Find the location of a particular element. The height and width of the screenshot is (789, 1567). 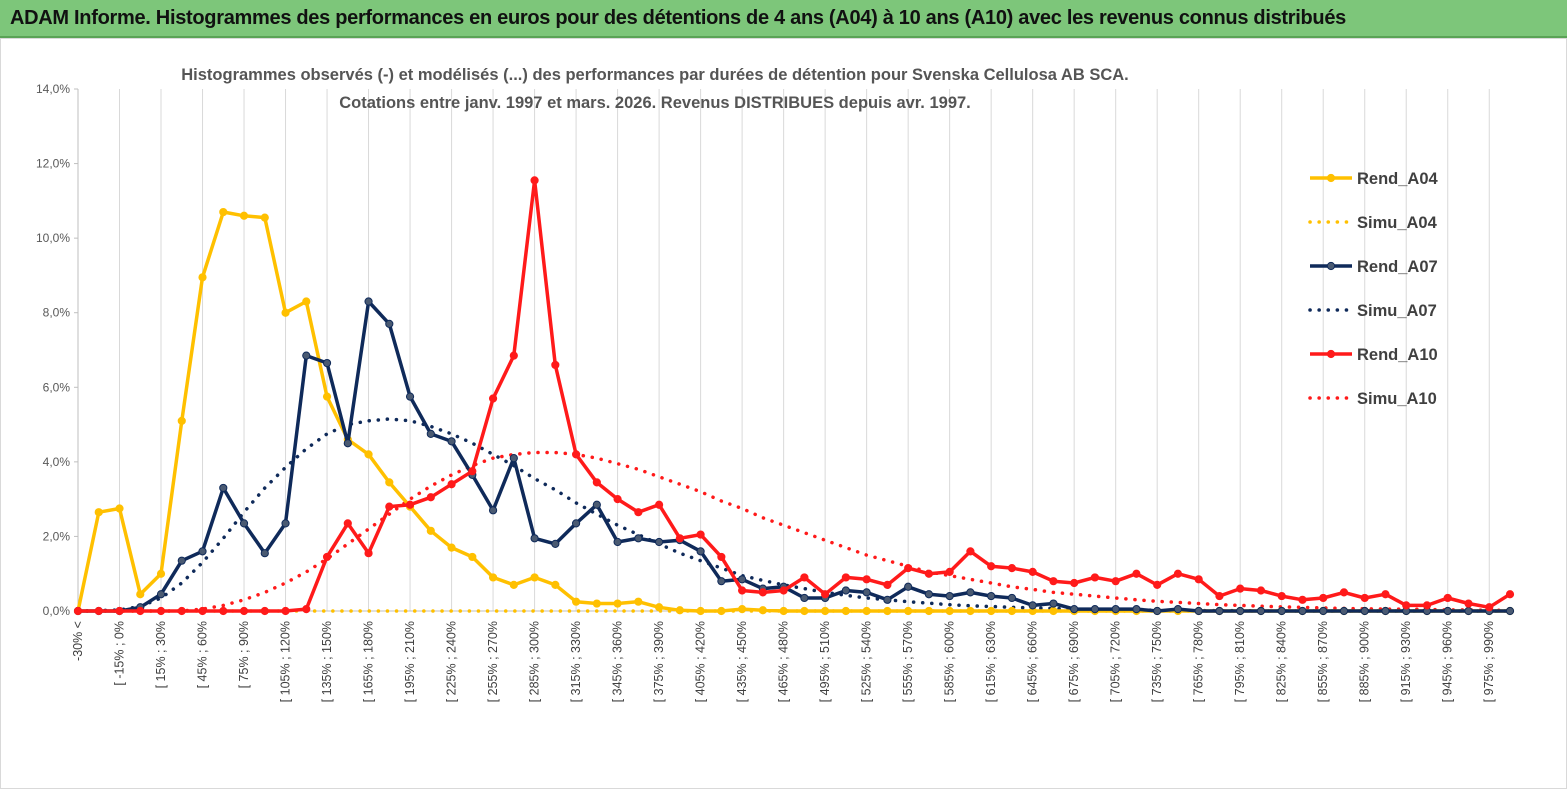

x-tick-label: [ 825% ; 840% is located at coordinates (1282, 661).